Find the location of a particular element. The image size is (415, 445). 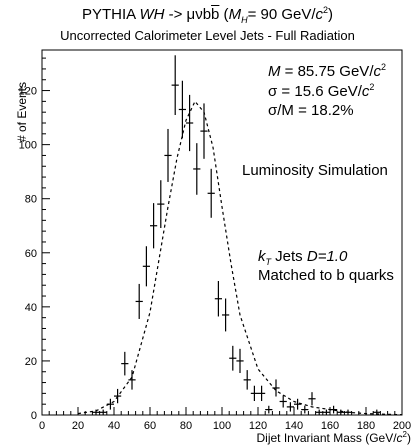

annotation-matched: Matched to b quarks is located at coordinates (326, 275).